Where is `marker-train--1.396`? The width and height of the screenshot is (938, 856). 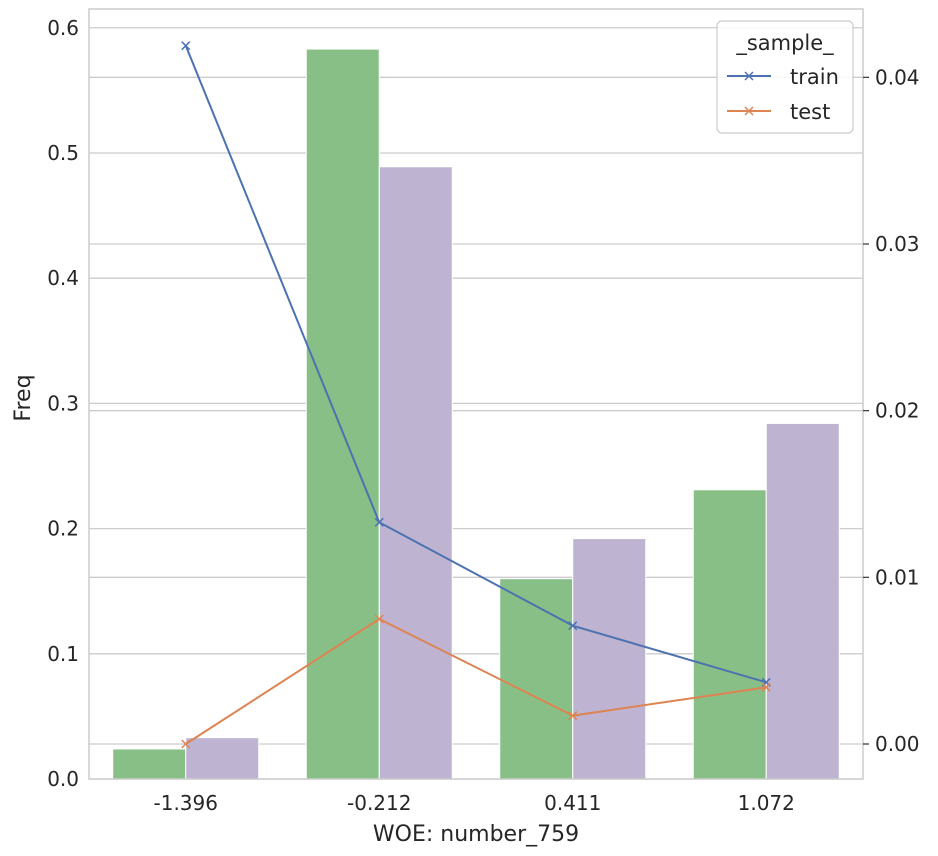 marker-train--1.396 is located at coordinates (186, 46).